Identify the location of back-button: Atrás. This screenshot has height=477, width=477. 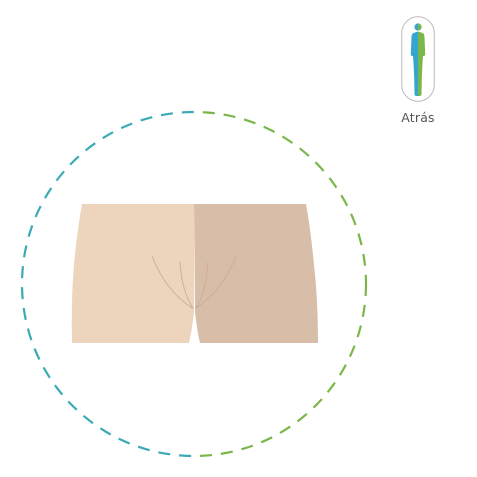
(420, 72).